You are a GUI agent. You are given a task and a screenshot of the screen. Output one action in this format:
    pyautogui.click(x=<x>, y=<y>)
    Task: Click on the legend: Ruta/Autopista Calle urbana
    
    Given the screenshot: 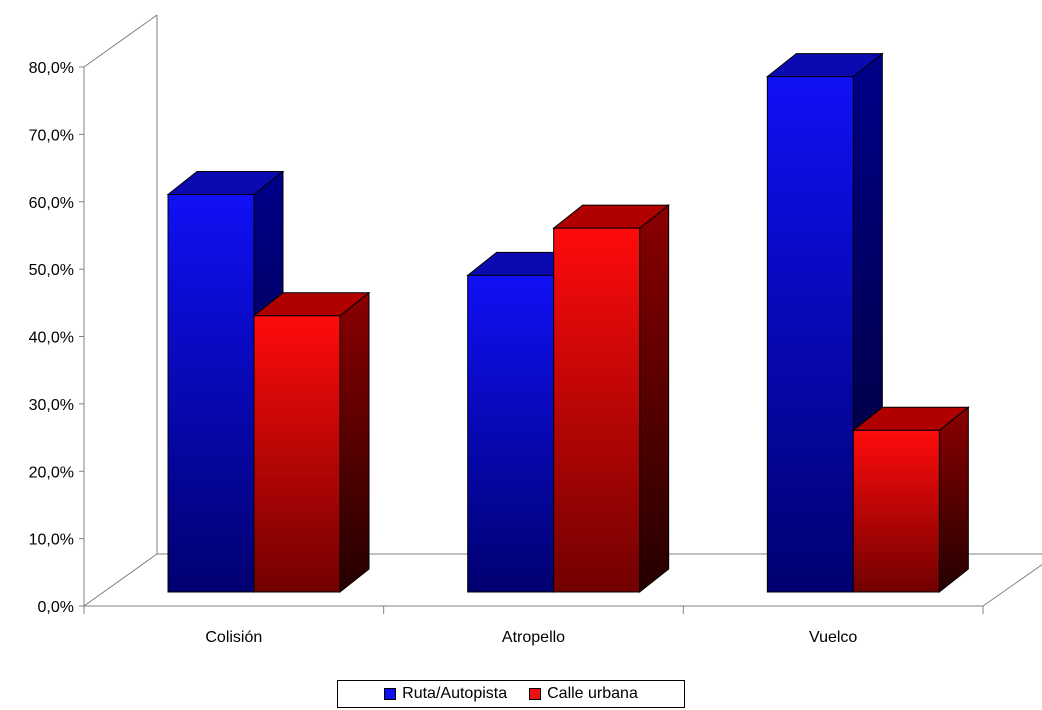 What is the action you would take?
    pyautogui.click(x=511, y=694)
    